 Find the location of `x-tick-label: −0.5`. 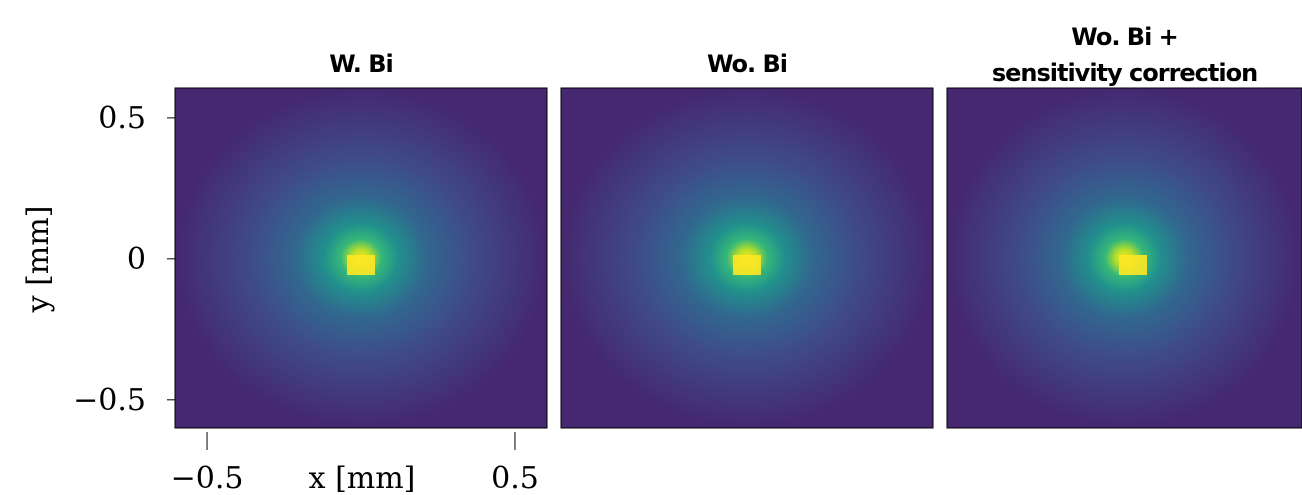

x-tick-label: −0.5 is located at coordinates (207, 478).